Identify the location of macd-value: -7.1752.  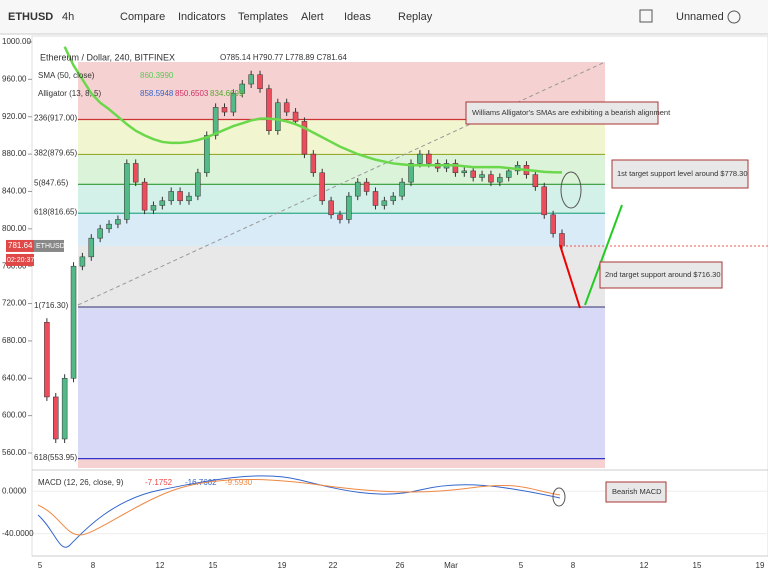
(159, 482).